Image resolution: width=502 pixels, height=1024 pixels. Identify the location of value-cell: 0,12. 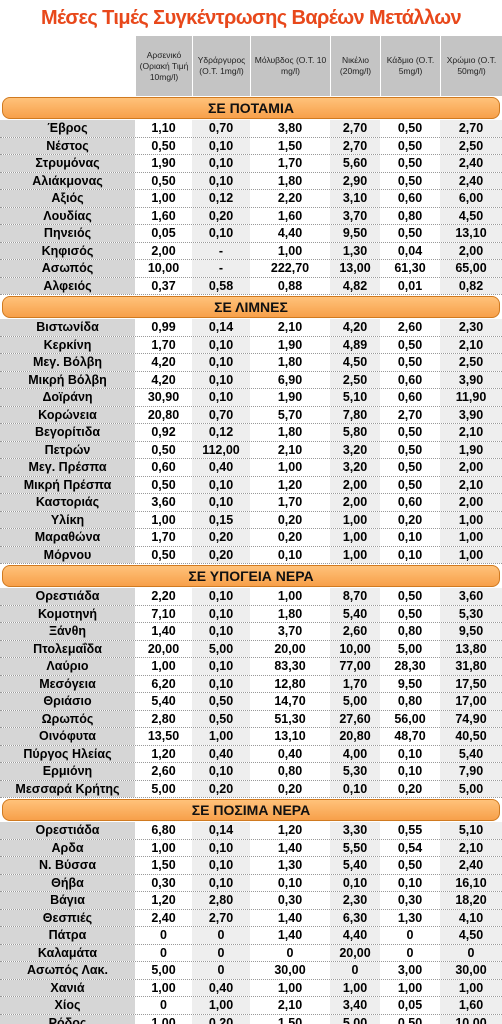
(221, 432).